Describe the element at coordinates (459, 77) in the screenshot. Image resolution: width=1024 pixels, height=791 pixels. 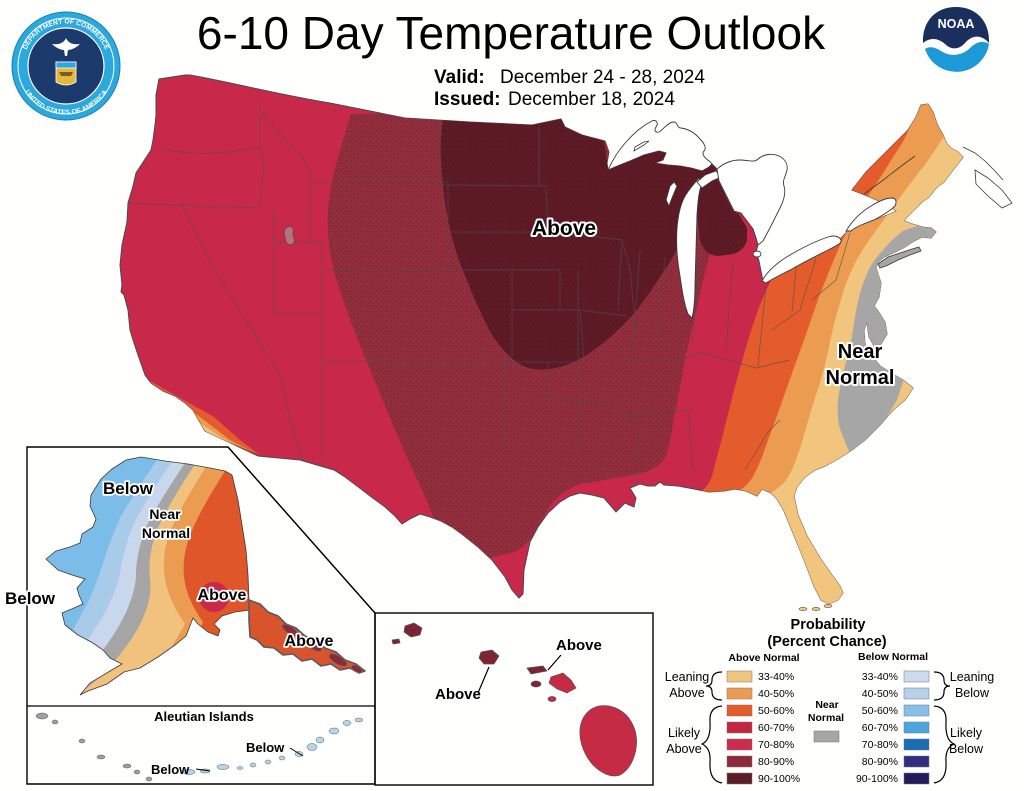
I see `svg-text: Valid:` at that location.